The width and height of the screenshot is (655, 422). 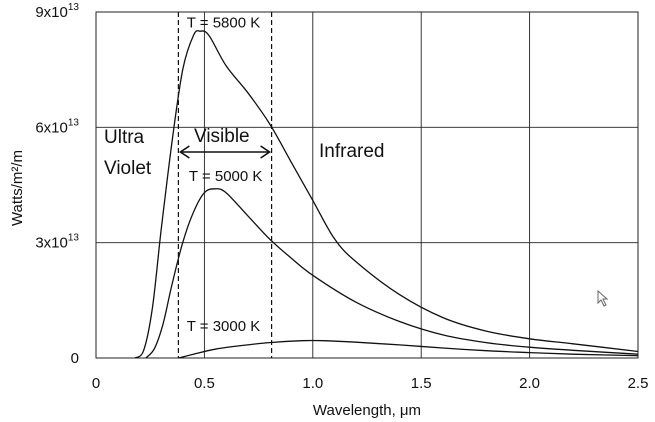 I want to click on series-label-3: T = 3000 K, so click(x=224, y=326).